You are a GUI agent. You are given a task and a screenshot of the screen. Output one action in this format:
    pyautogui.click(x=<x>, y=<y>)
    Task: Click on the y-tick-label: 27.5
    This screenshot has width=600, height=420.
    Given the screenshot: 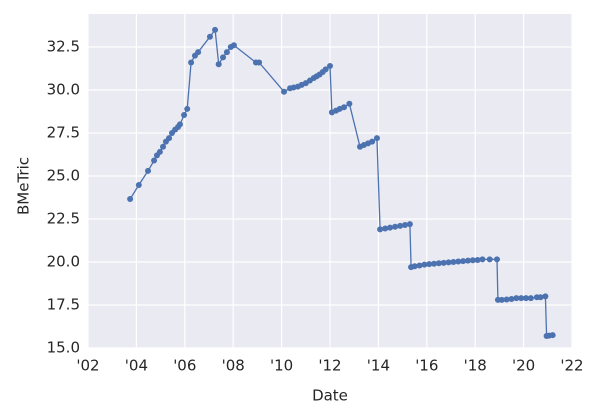 What is the action you would take?
    pyautogui.click(x=63, y=133)
    